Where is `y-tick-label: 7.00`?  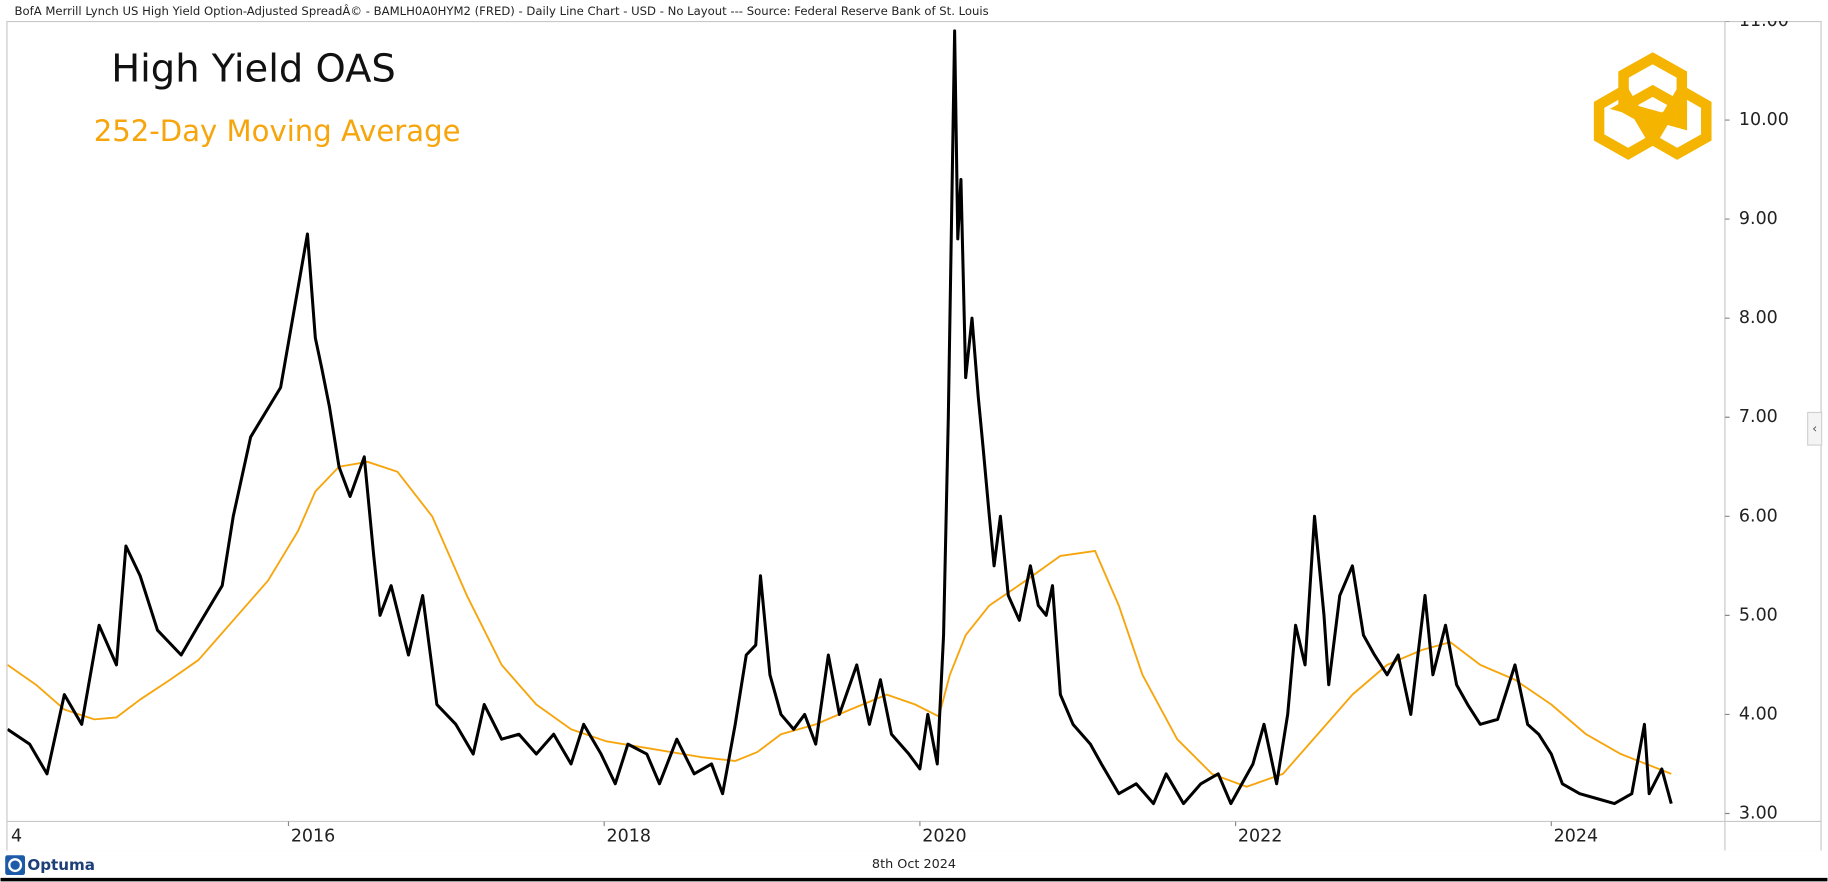
y-tick-label: 7.00 is located at coordinates (1758, 417).